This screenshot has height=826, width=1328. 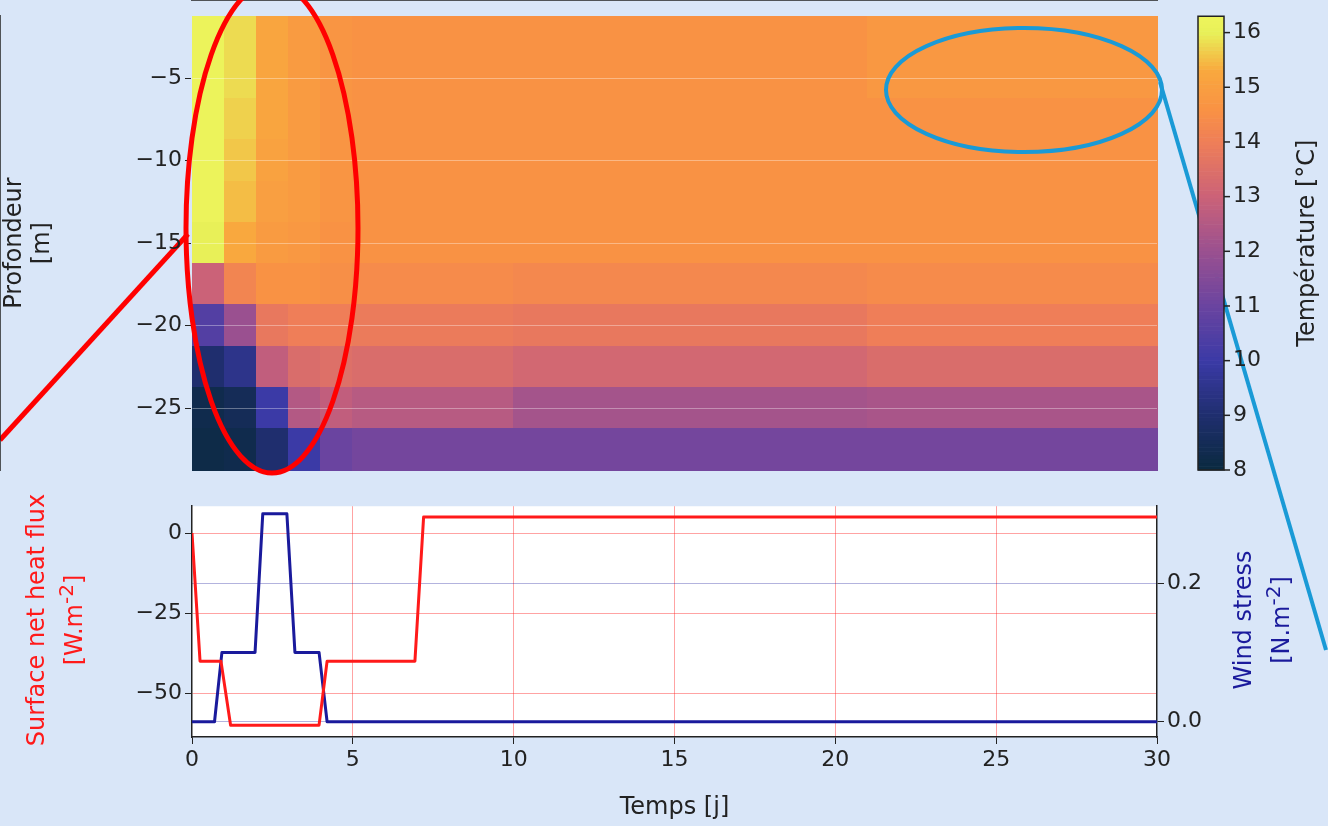 I want to click on color-bar-label: 12, so click(x=1247, y=250).